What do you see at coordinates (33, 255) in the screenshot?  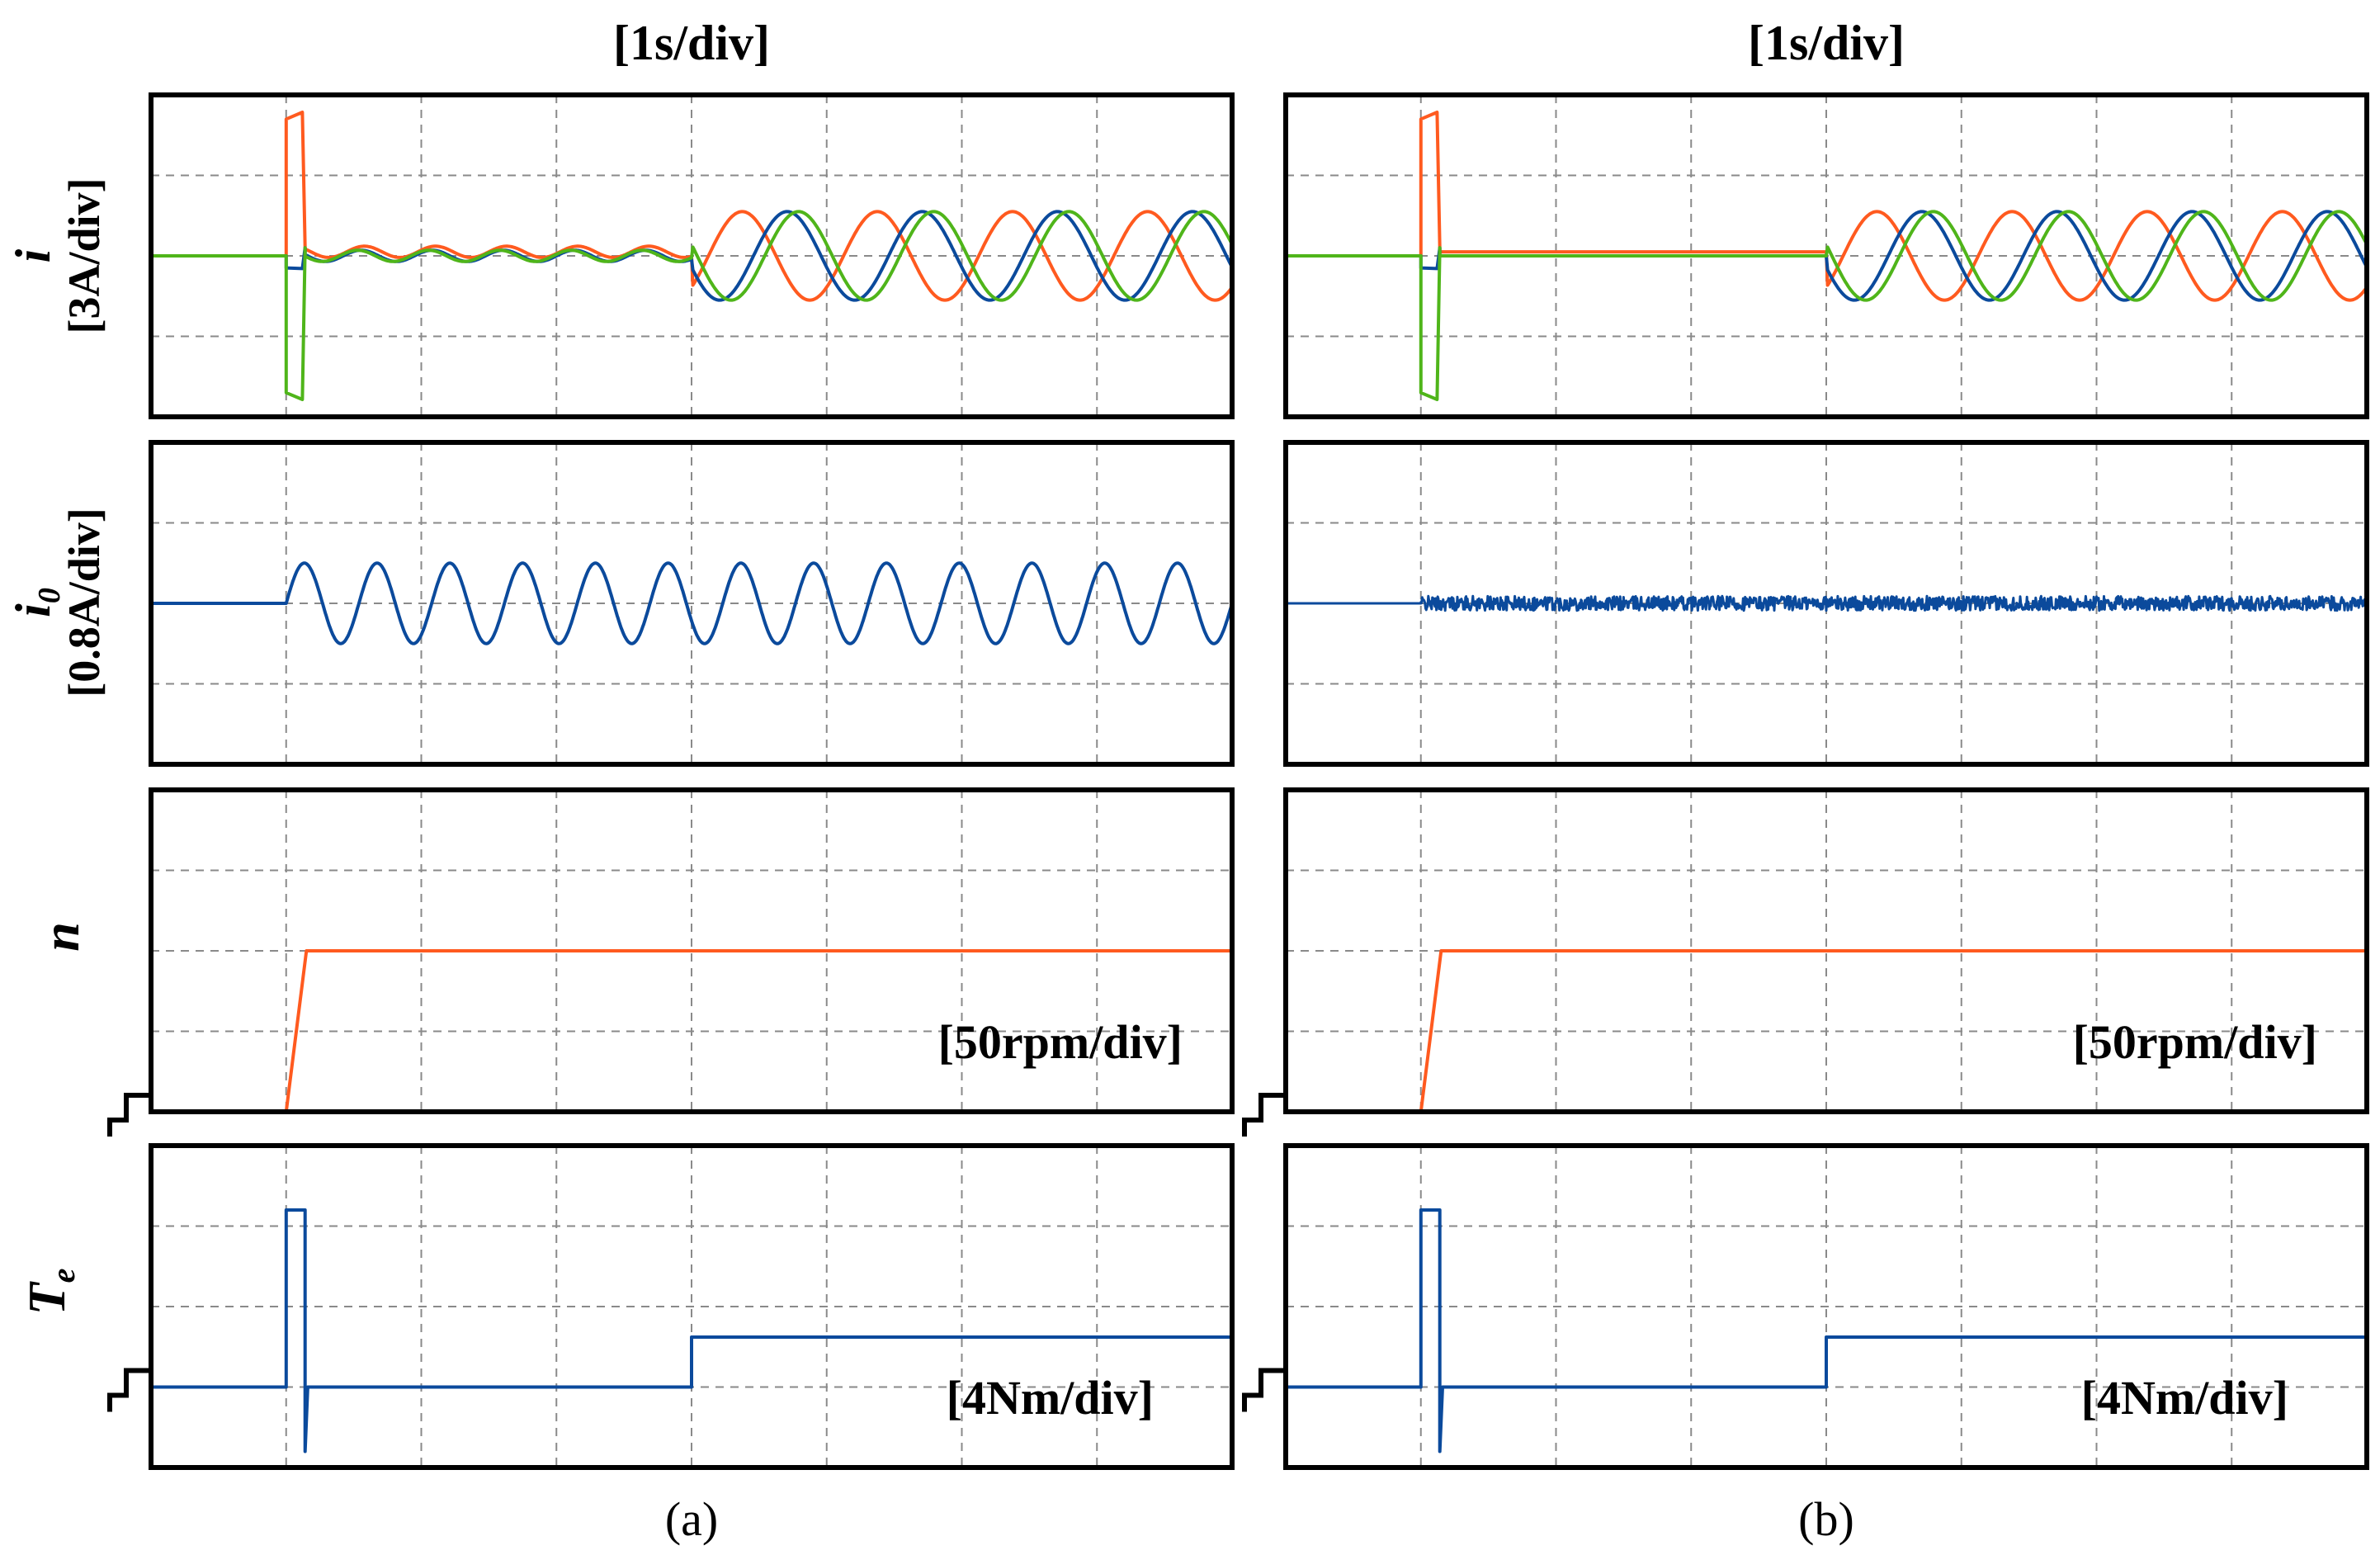 I see `ylabel-i-symbol: i` at bounding box center [33, 255].